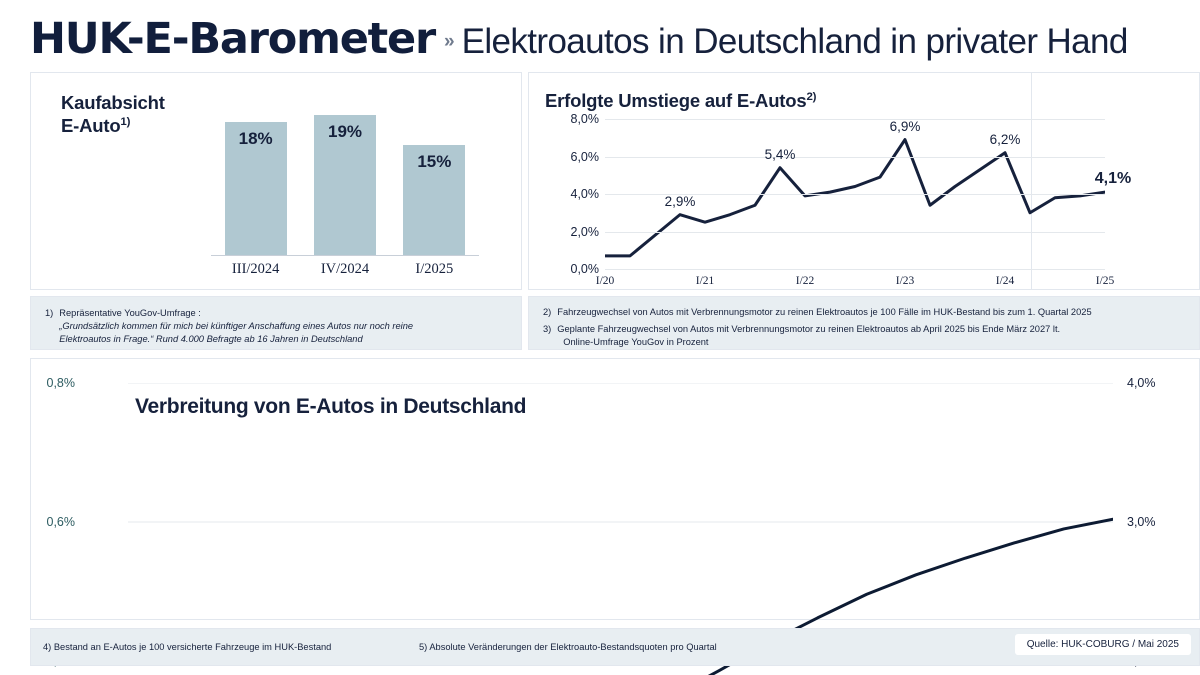  Describe the element at coordinates (434, 161) in the screenshot. I see `bar-value-label: 15%` at that location.